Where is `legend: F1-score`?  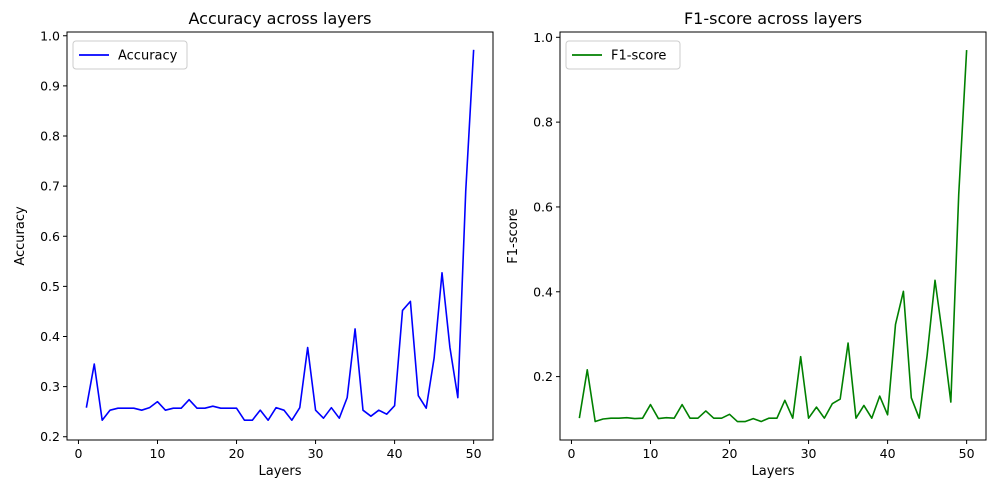 legend: F1-score is located at coordinates (623, 55).